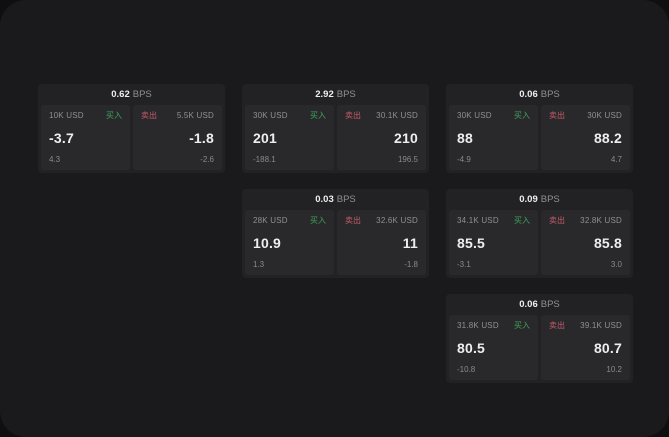  Describe the element at coordinates (493, 116) in the screenshot. I see `buy-panel-top: 30K USD 买入` at that location.